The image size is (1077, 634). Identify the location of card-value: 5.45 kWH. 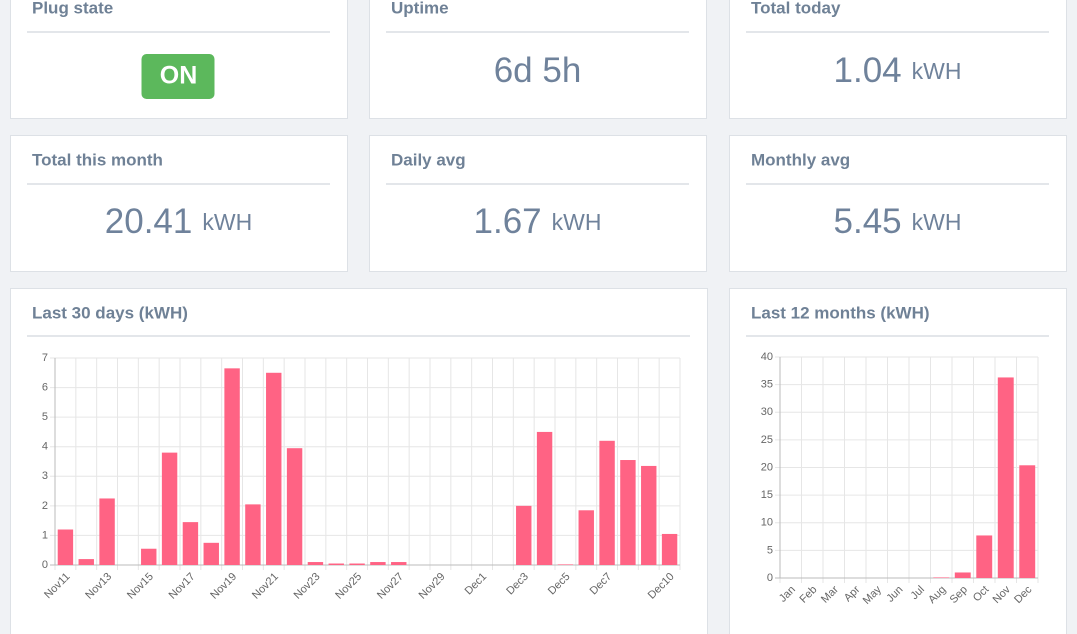
(898, 221).